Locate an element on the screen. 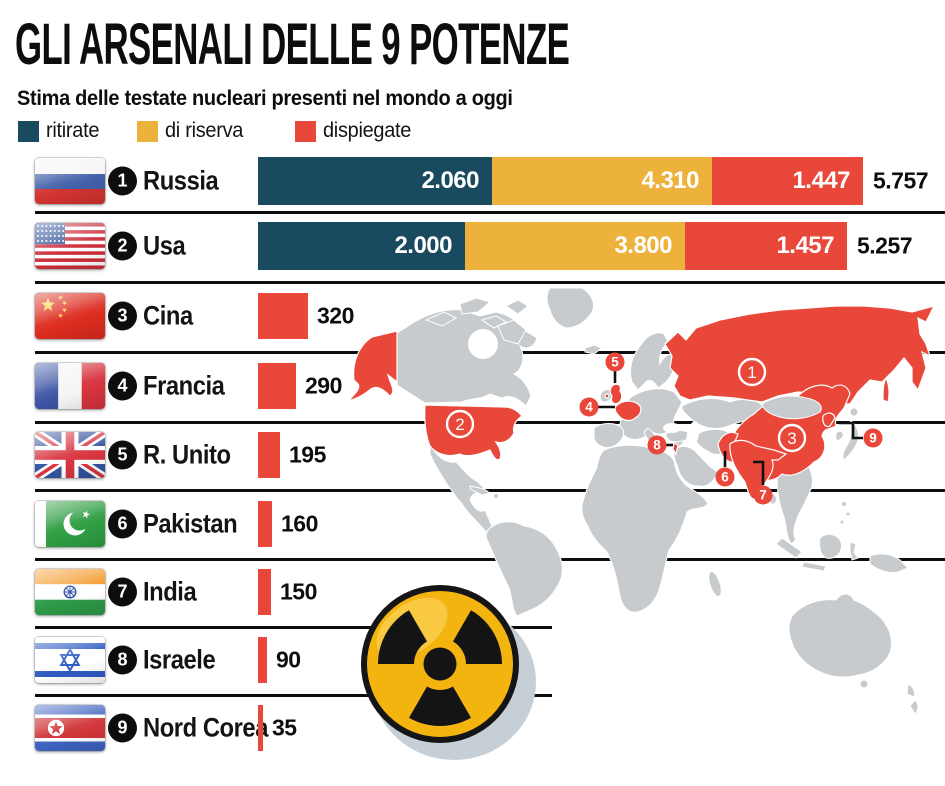 Image resolution: width=945 pixels, height=786 pixels. rank-badge: 3 is located at coordinates (122, 316).